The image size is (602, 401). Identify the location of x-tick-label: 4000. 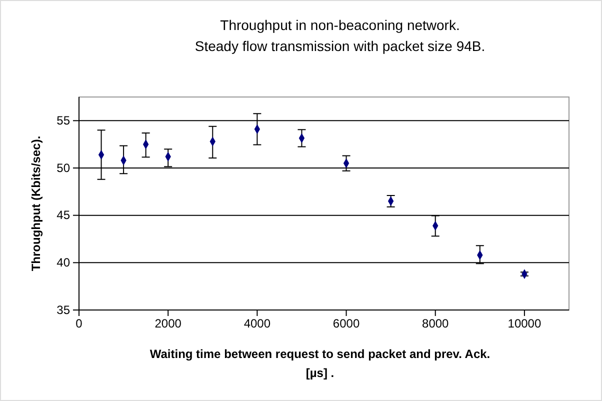
(257, 323).